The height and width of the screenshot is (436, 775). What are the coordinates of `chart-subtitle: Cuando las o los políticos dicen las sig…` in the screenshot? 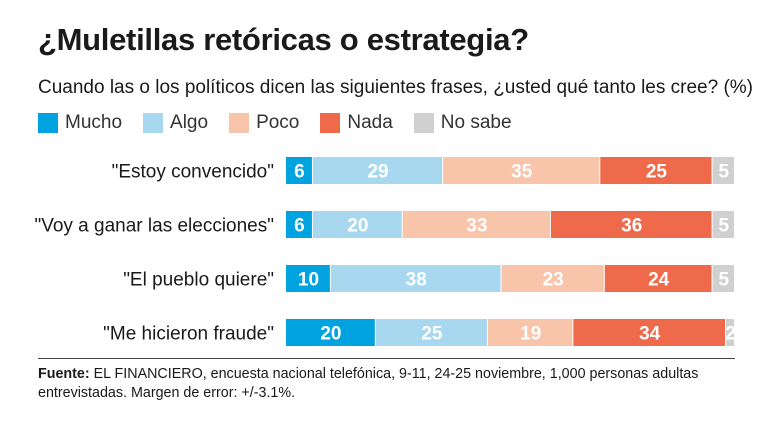 It's located at (395, 87).